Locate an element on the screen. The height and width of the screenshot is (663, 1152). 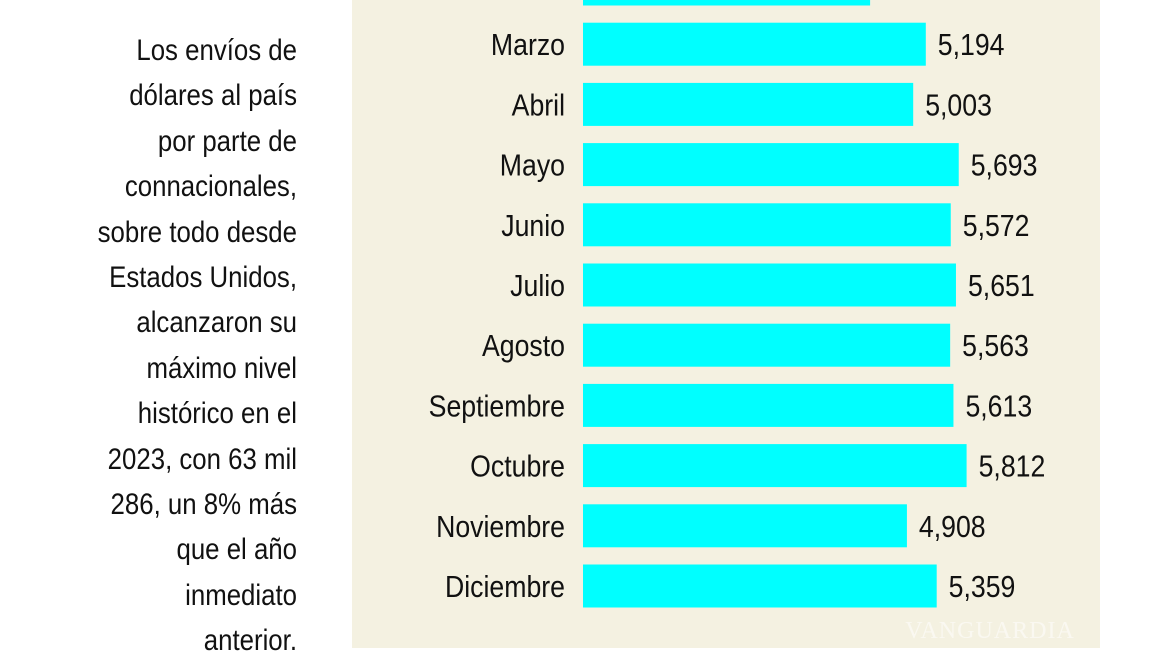
text-line: 286, un 8% más is located at coordinates (203, 504).